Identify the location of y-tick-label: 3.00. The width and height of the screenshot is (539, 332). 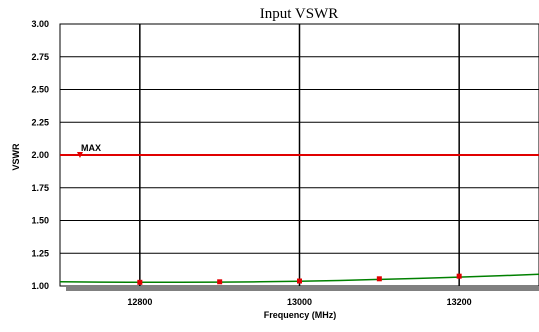
(40, 24).